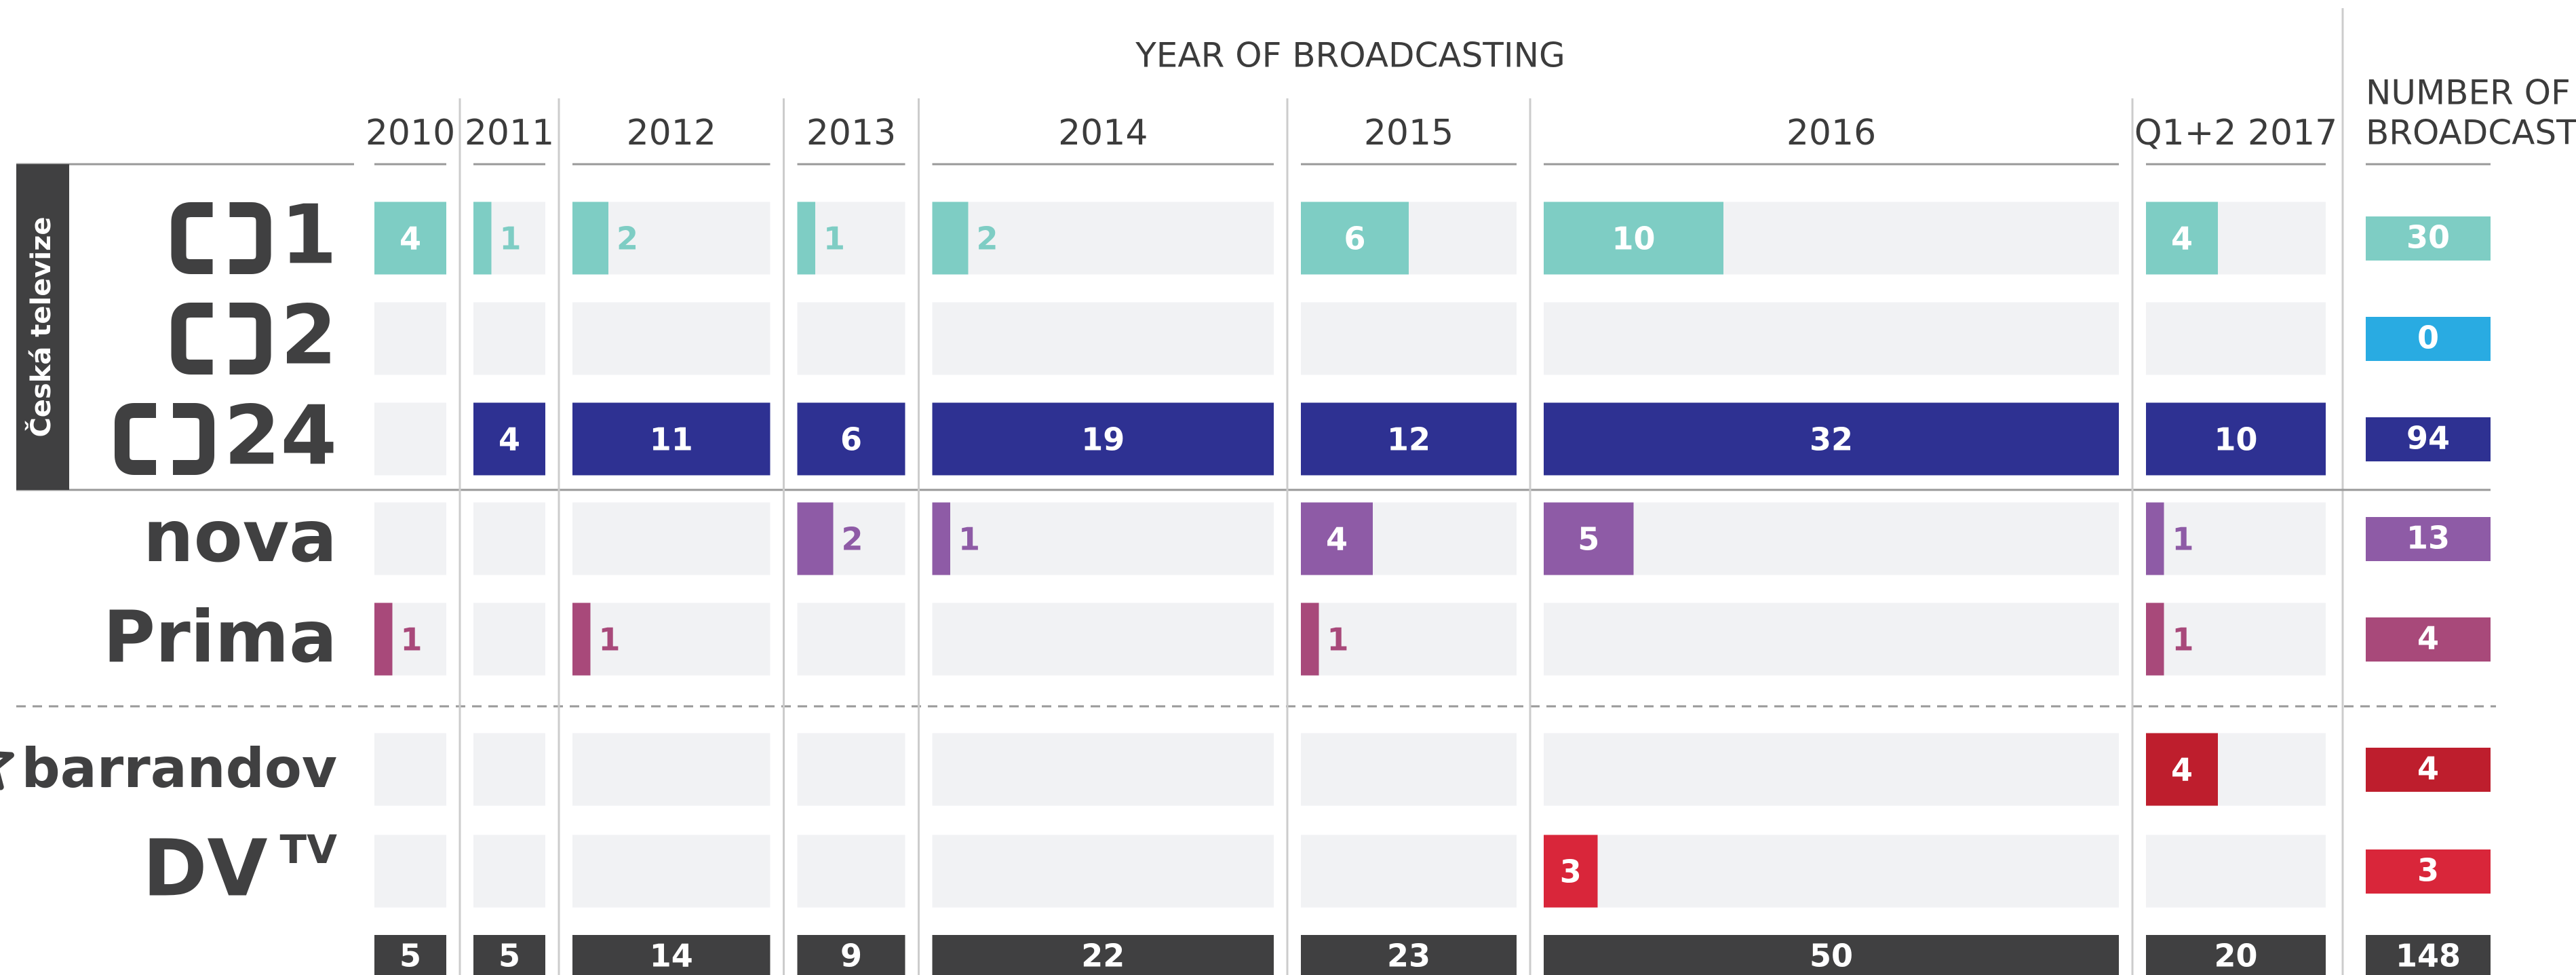 This screenshot has height=975, width=2576. I want to click on bar-label: 12, so click(1408, 439).